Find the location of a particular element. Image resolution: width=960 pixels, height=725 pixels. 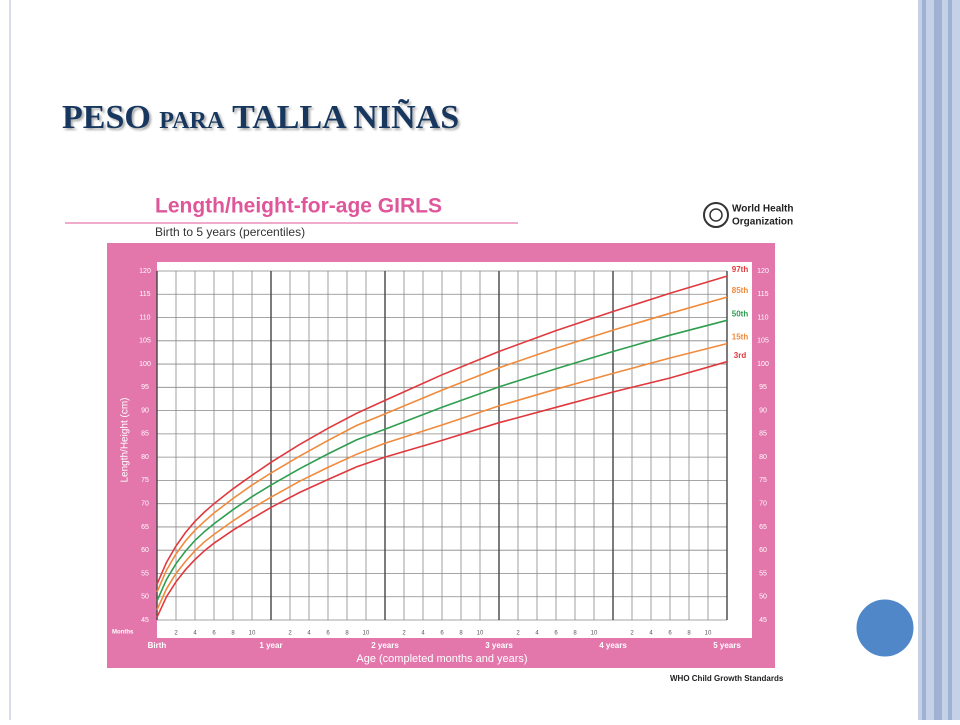

who-logo is located at coordinates (716, 215).